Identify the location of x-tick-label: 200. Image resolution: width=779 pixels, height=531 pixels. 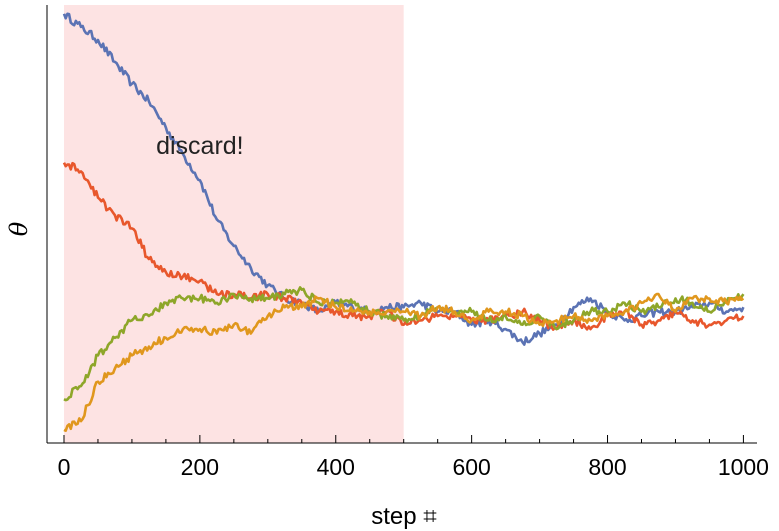
(200, 467).